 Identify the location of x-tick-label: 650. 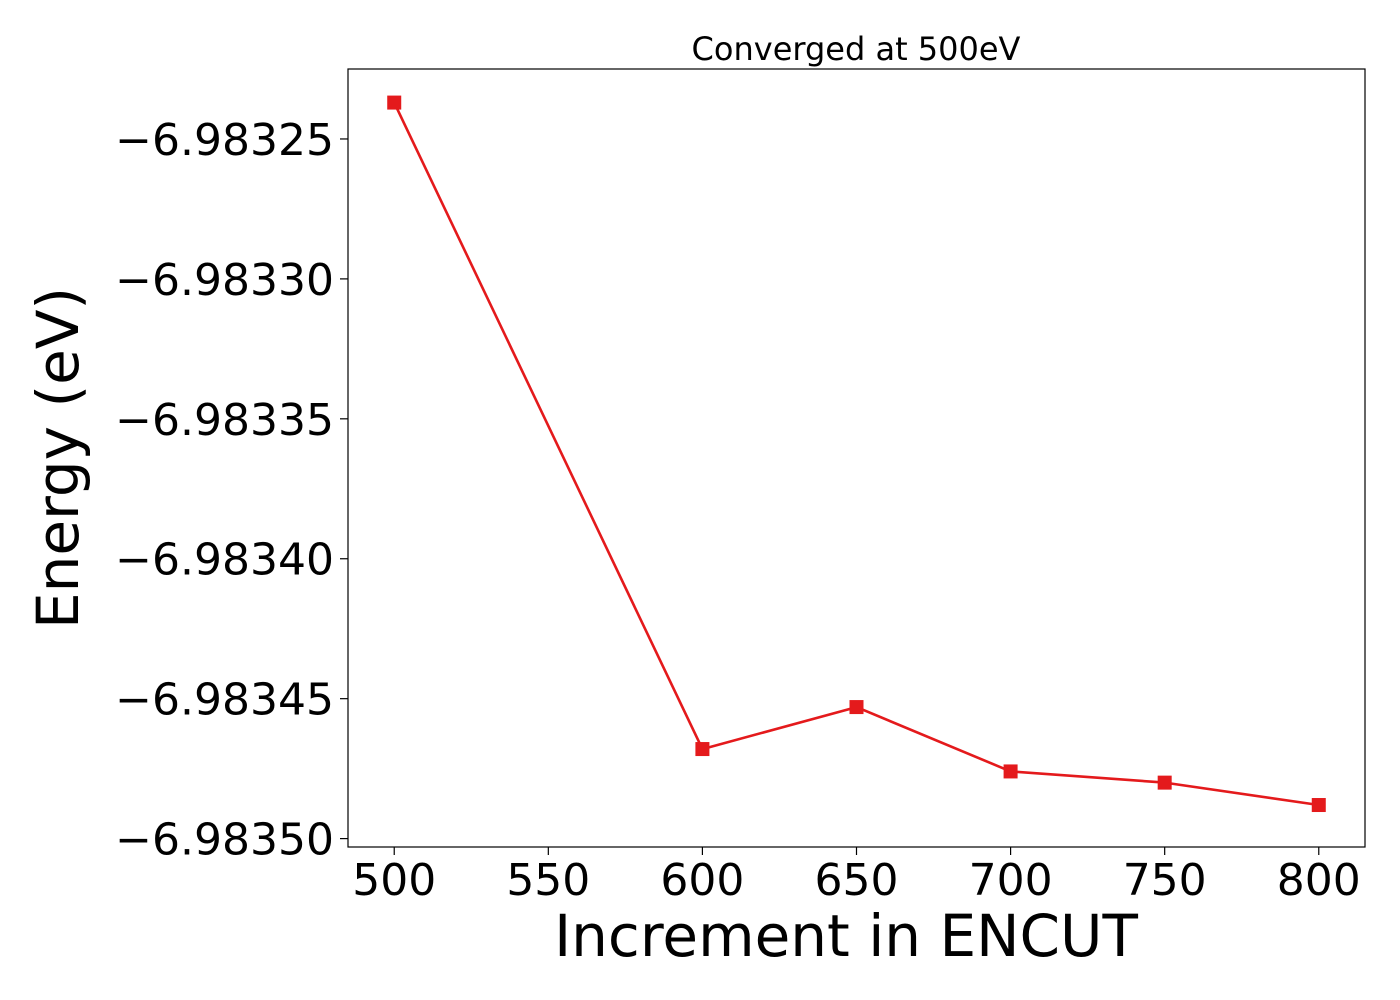
(857, 880).